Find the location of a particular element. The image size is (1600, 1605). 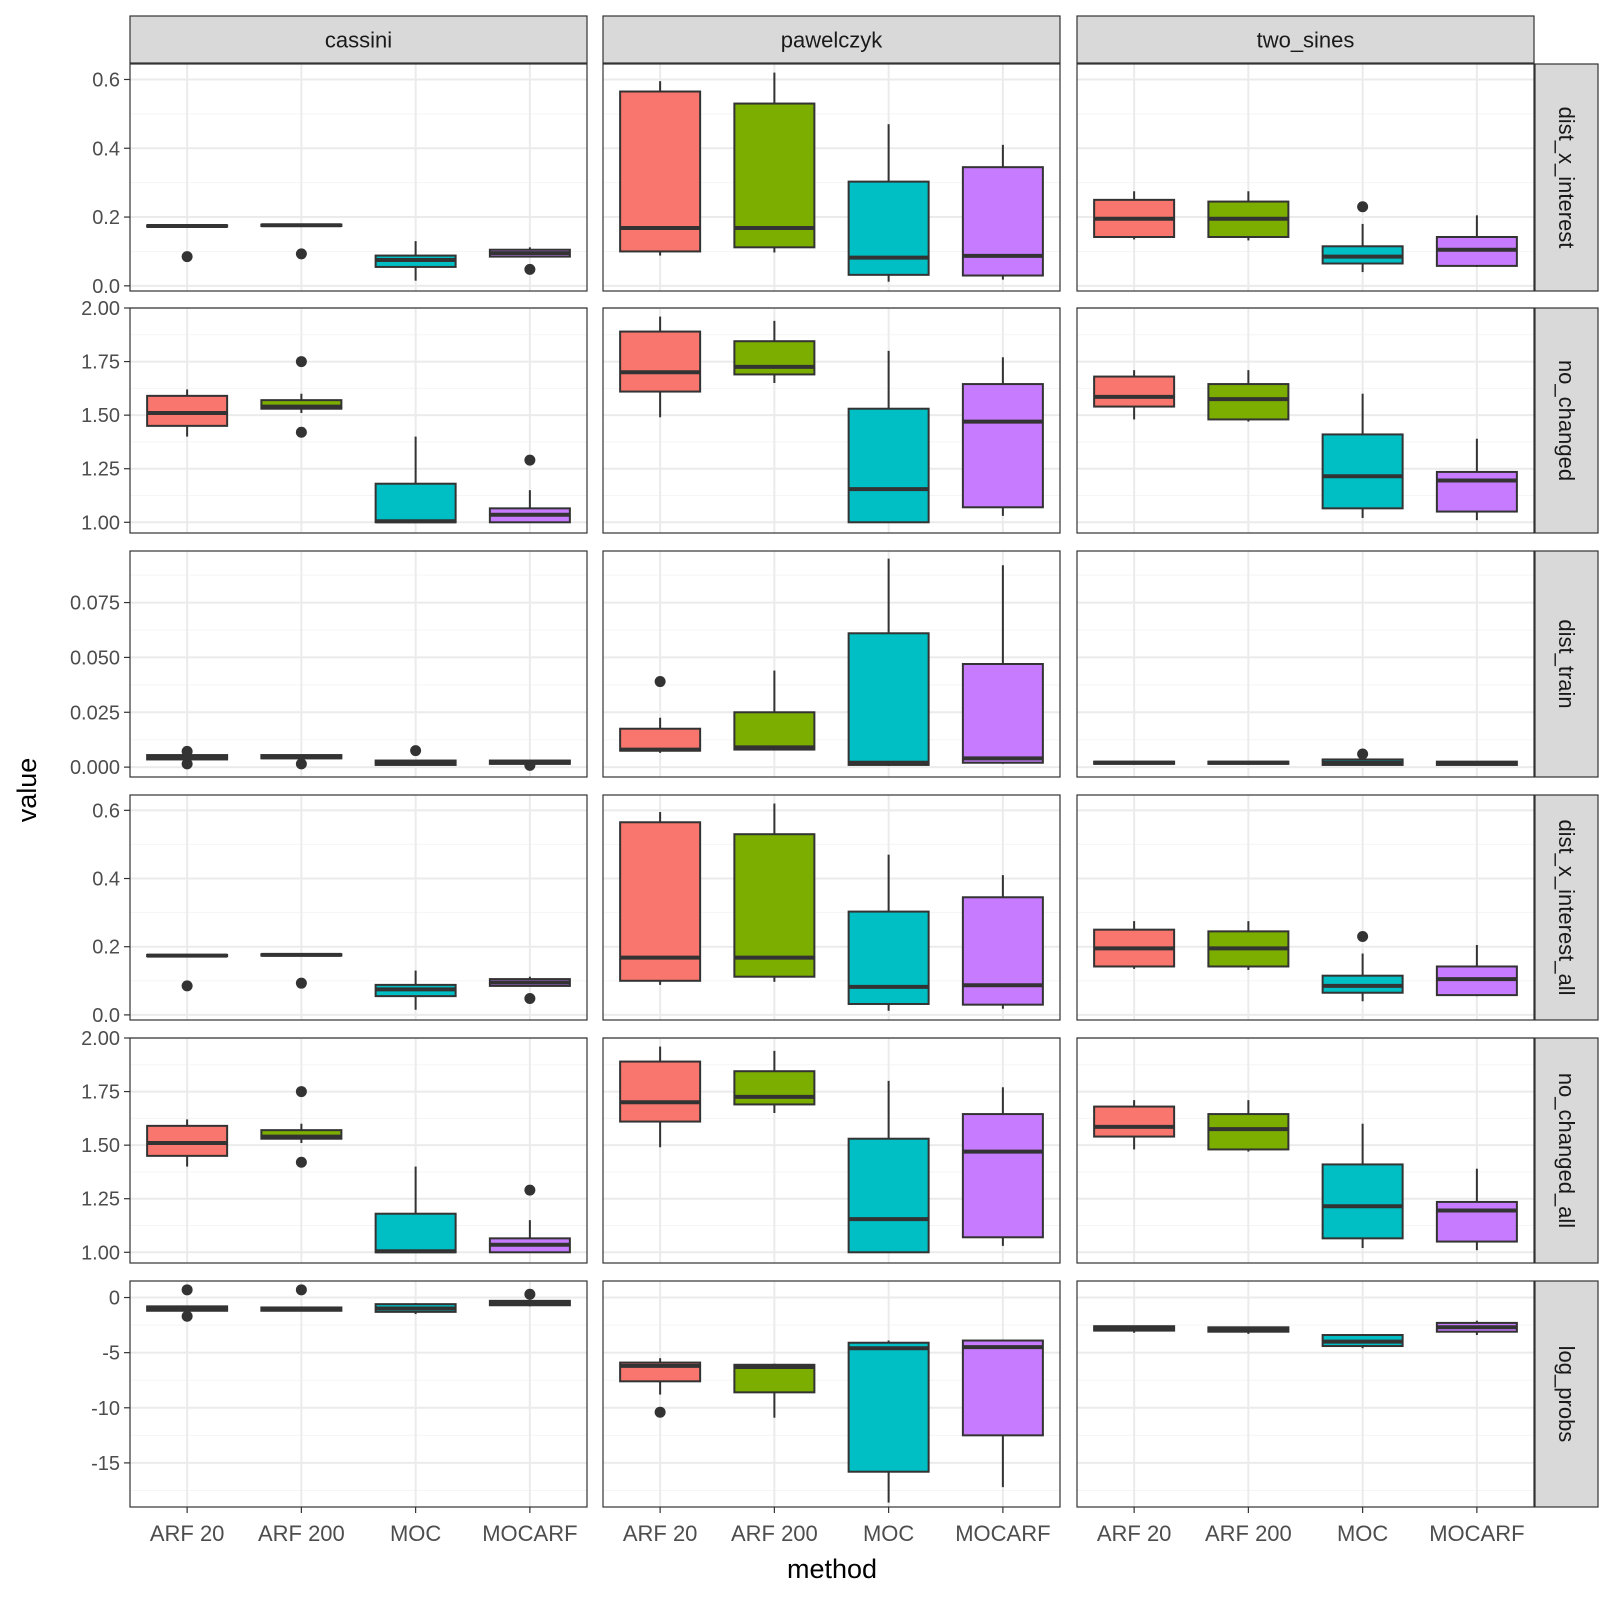

y-tick-label: 0.6 is located at coordinates (106, 80).